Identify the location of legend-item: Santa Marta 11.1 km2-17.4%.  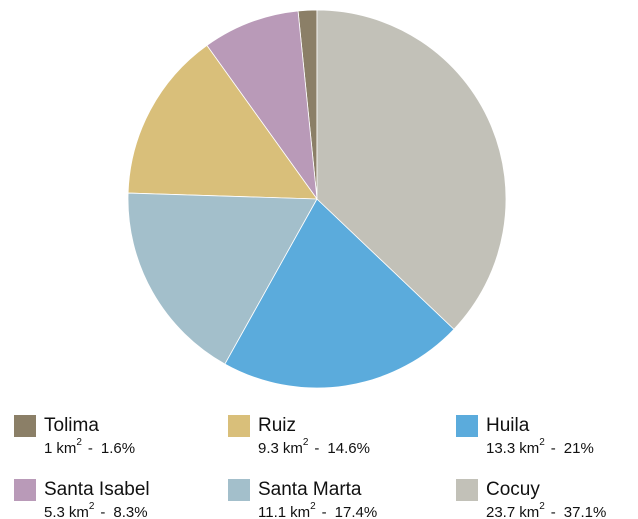
(302, 499).